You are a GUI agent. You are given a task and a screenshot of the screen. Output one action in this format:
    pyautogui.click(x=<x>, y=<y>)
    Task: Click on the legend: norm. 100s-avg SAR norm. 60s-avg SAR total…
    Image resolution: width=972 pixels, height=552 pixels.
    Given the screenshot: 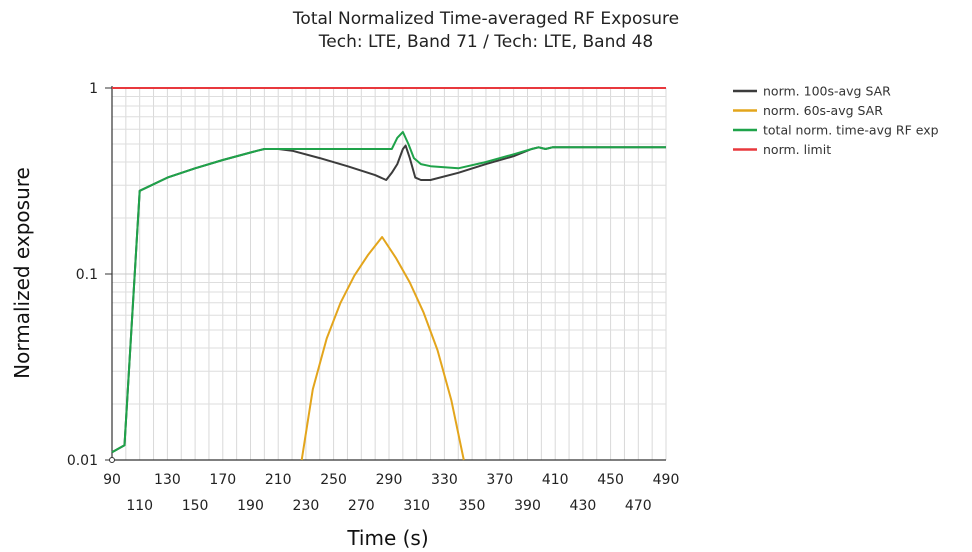 What is the action you would take?
    pyautogui.click(x=836, y=120)
    